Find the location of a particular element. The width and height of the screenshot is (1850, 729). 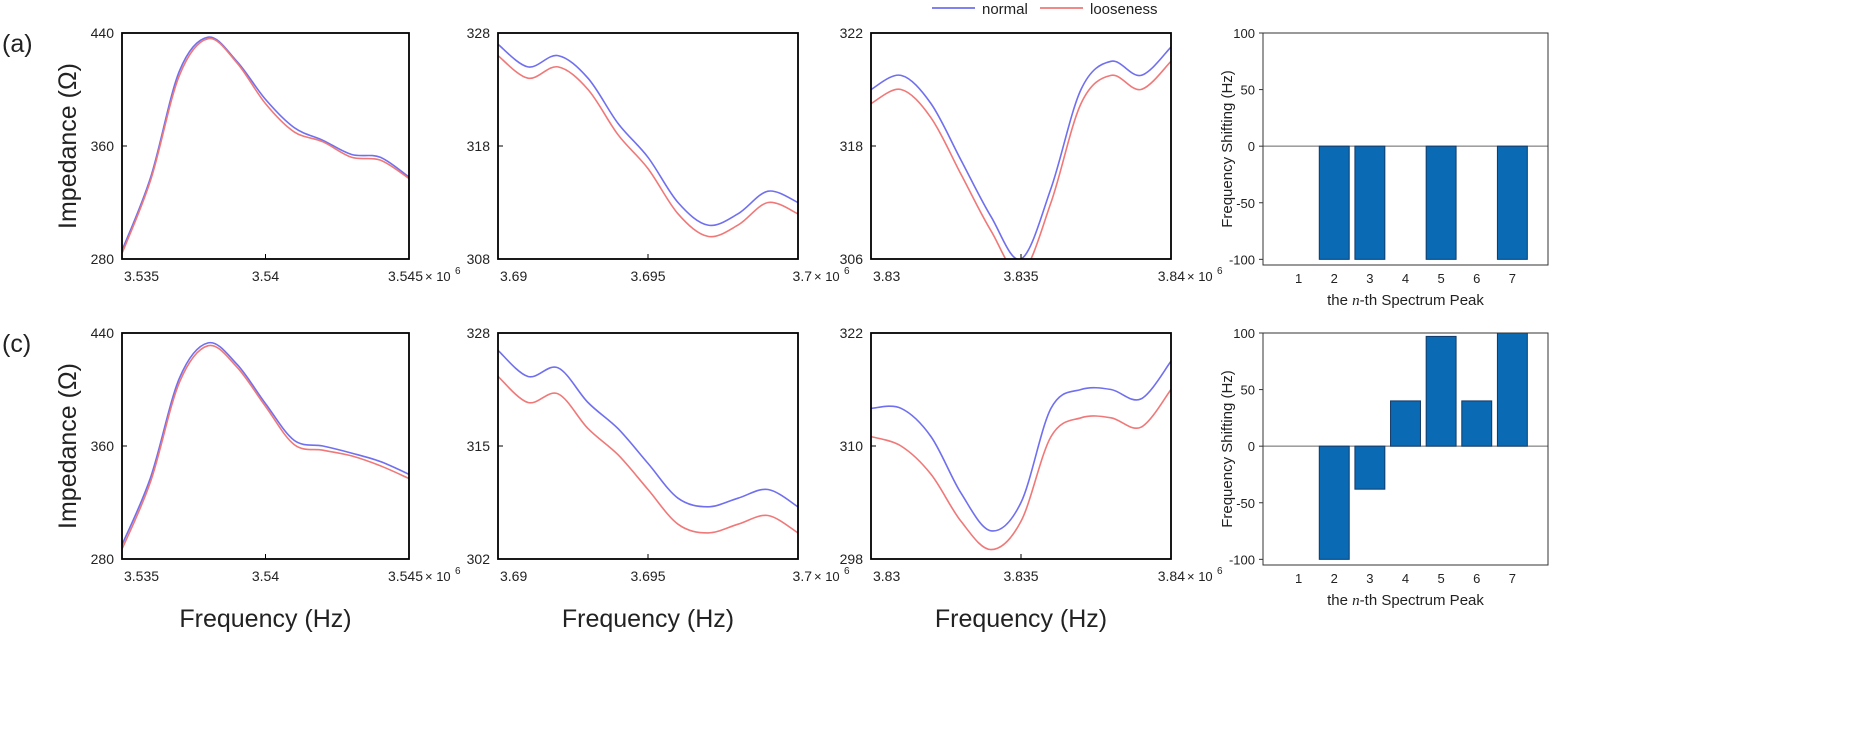

panel-c2: 302 315 328 3.69 3.695 3.7 × 10 6 Frequency (Hz) is located at coordinates (658, 479).